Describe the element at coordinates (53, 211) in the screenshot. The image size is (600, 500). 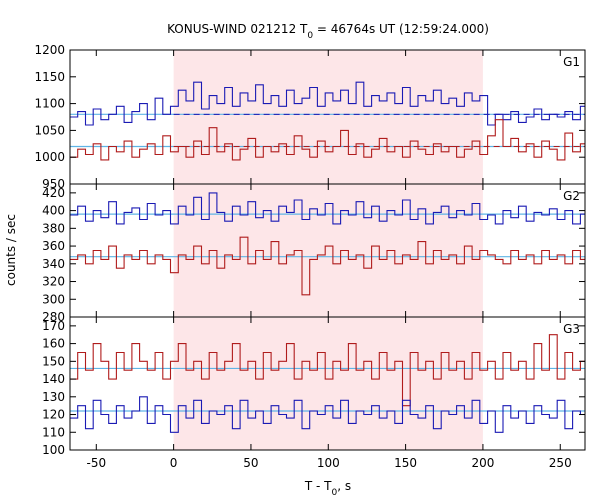
I see `y-tick-label: 400` at that location.